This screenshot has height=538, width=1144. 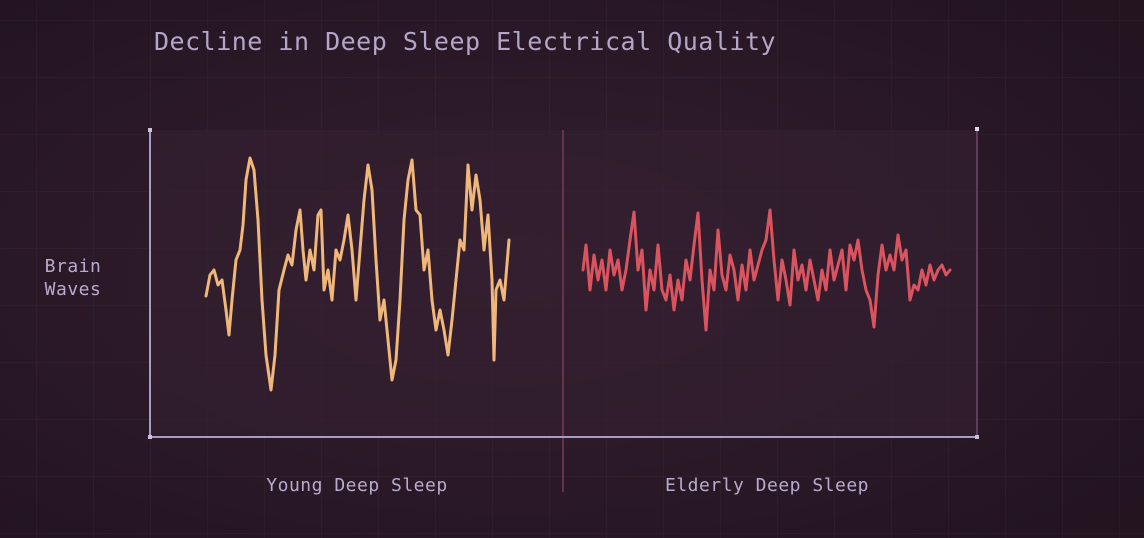 I want to click on y-label-line: Waves, so click(x=73, y=289).